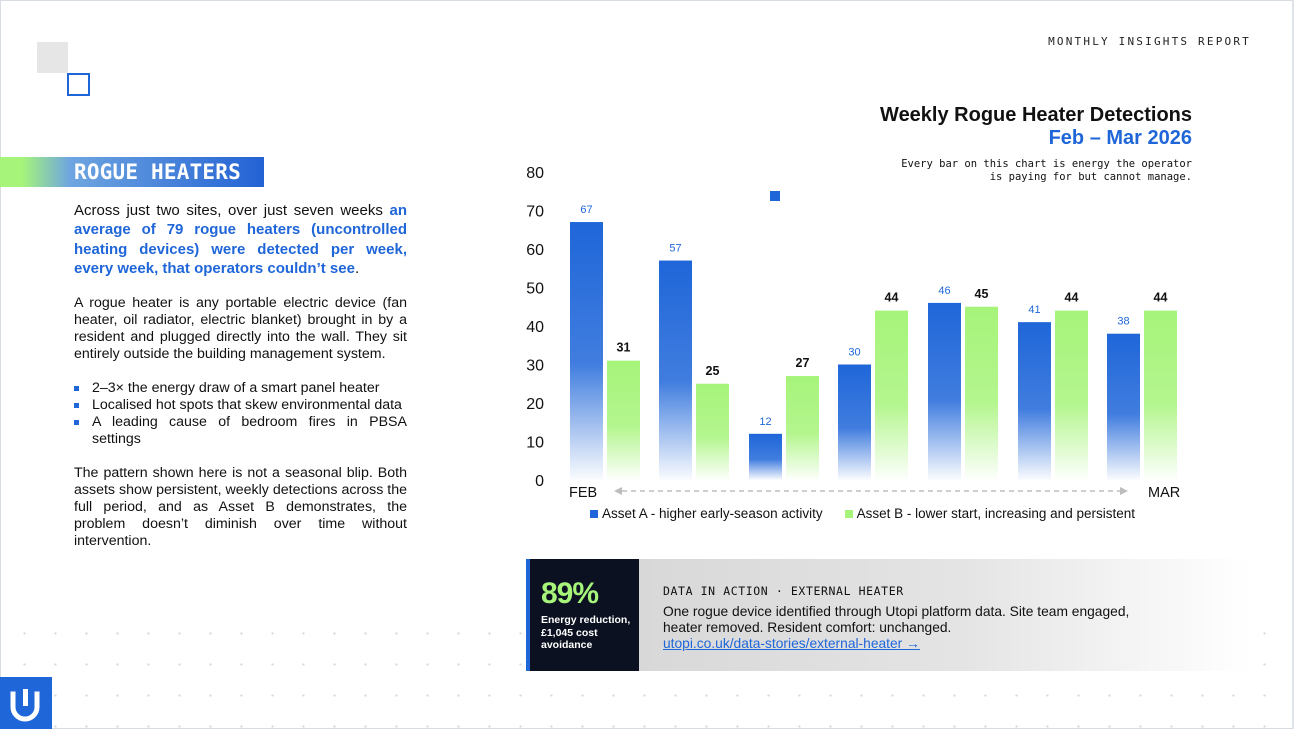  Describe the element at coordinates (803, 363) in the screenshot. I see `data-label-asset-b: 27` at that location.